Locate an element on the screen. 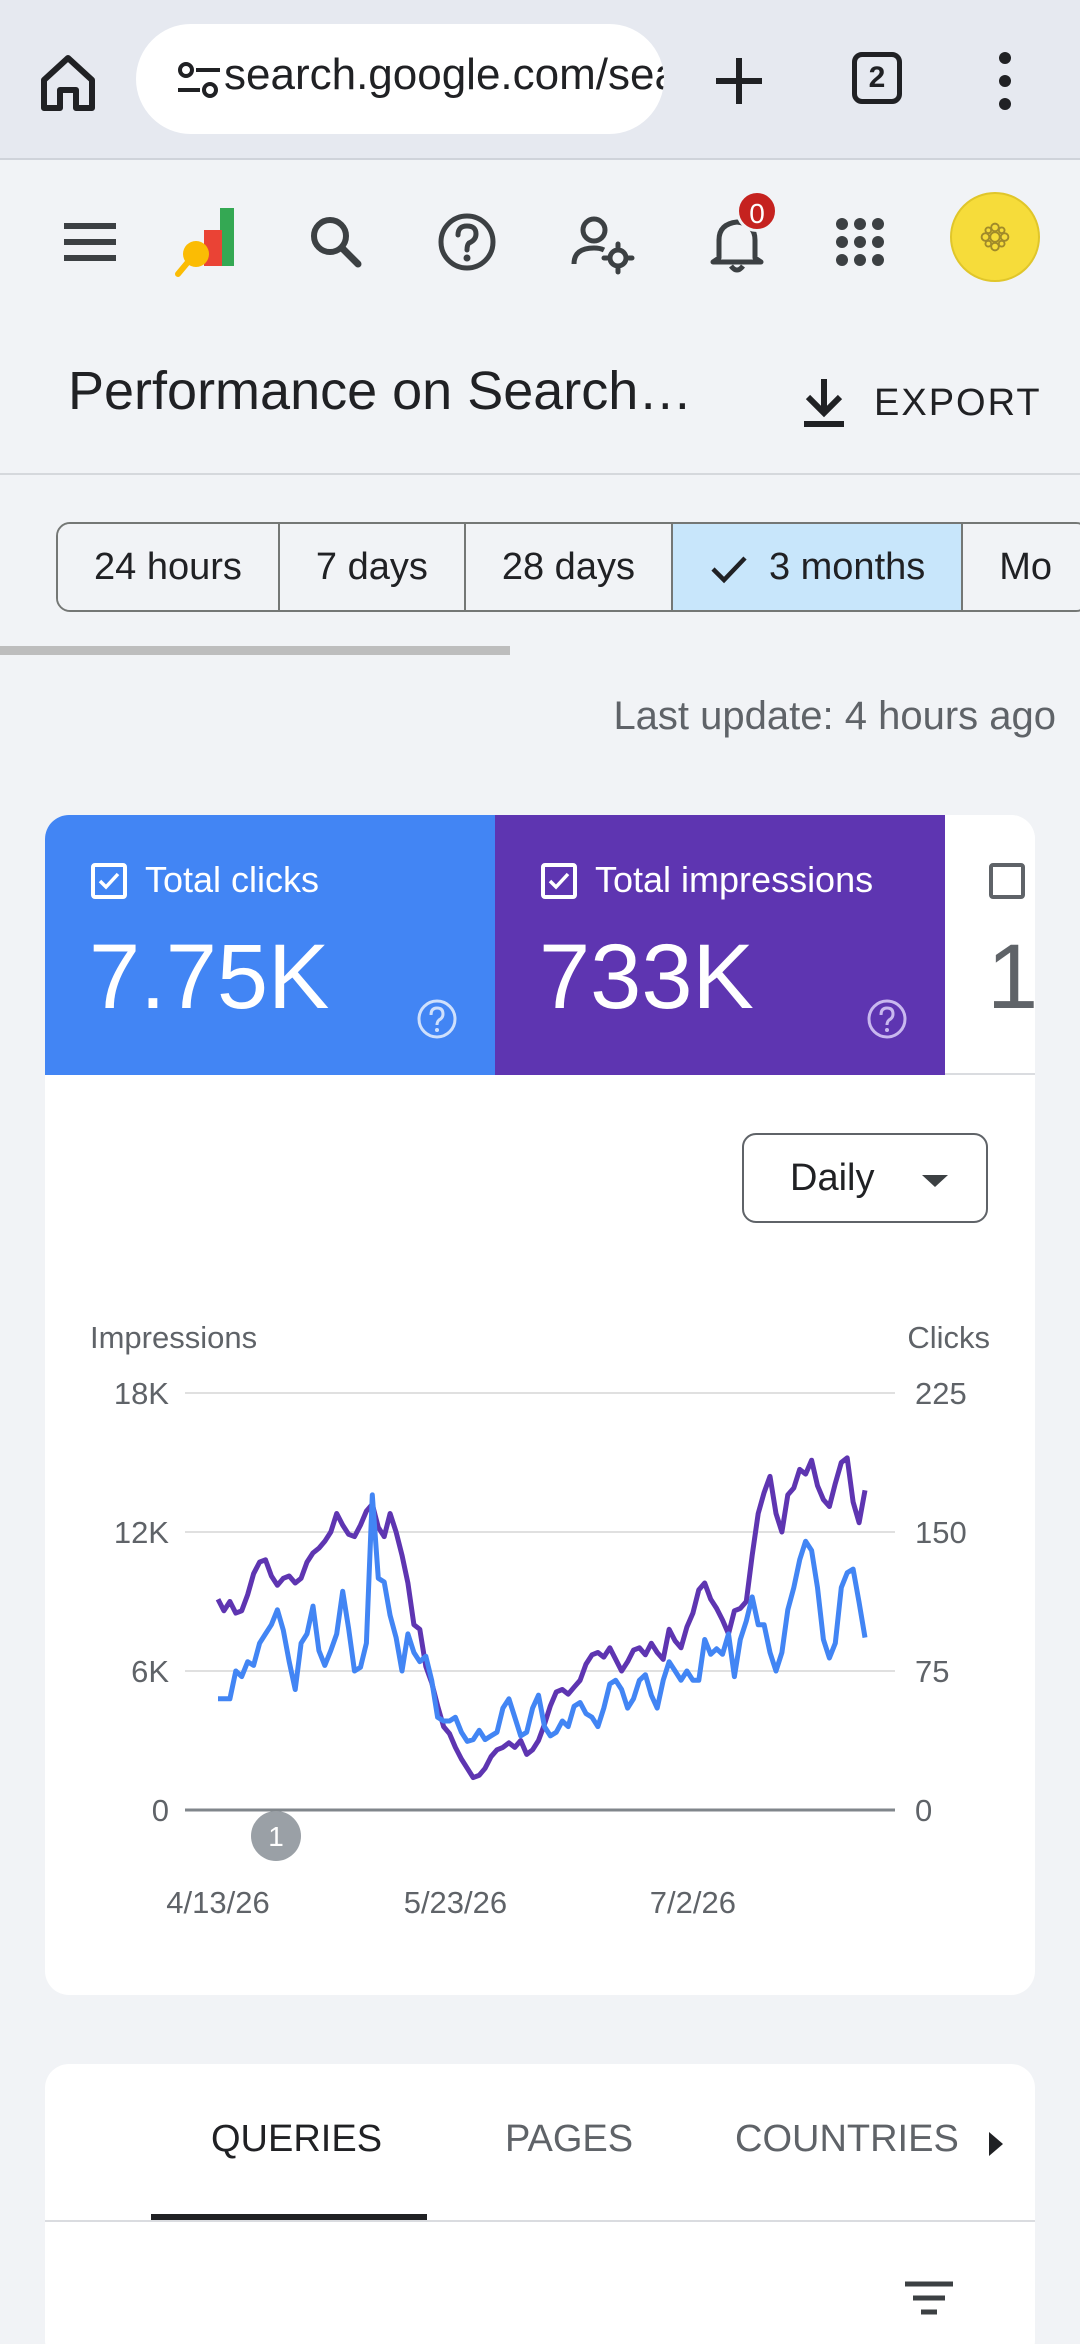  metric-total-impressions: Total impressions 733K is located at coordinates (720, 945).